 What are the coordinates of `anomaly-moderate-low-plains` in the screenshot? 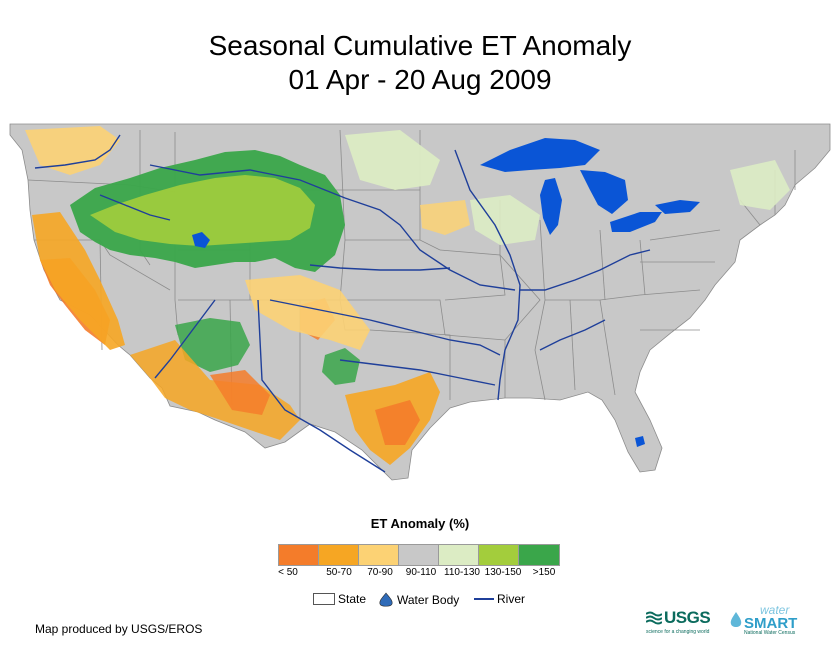 It's located at (307, 312).